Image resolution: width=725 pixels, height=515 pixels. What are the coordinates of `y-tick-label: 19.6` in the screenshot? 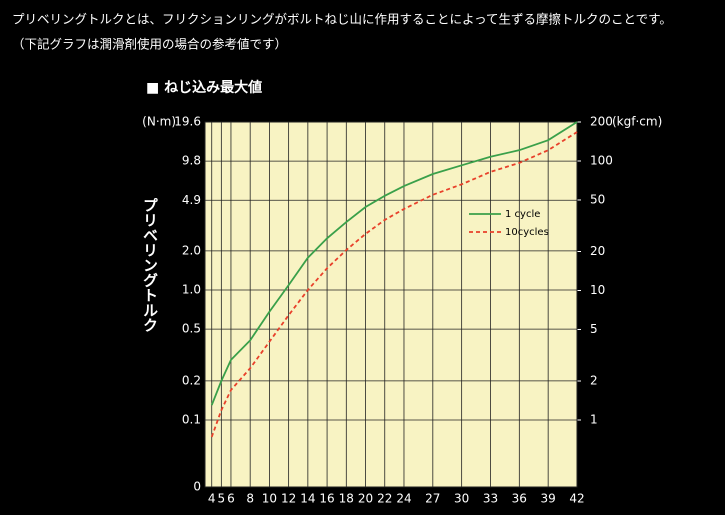 It's located at (187, 122).